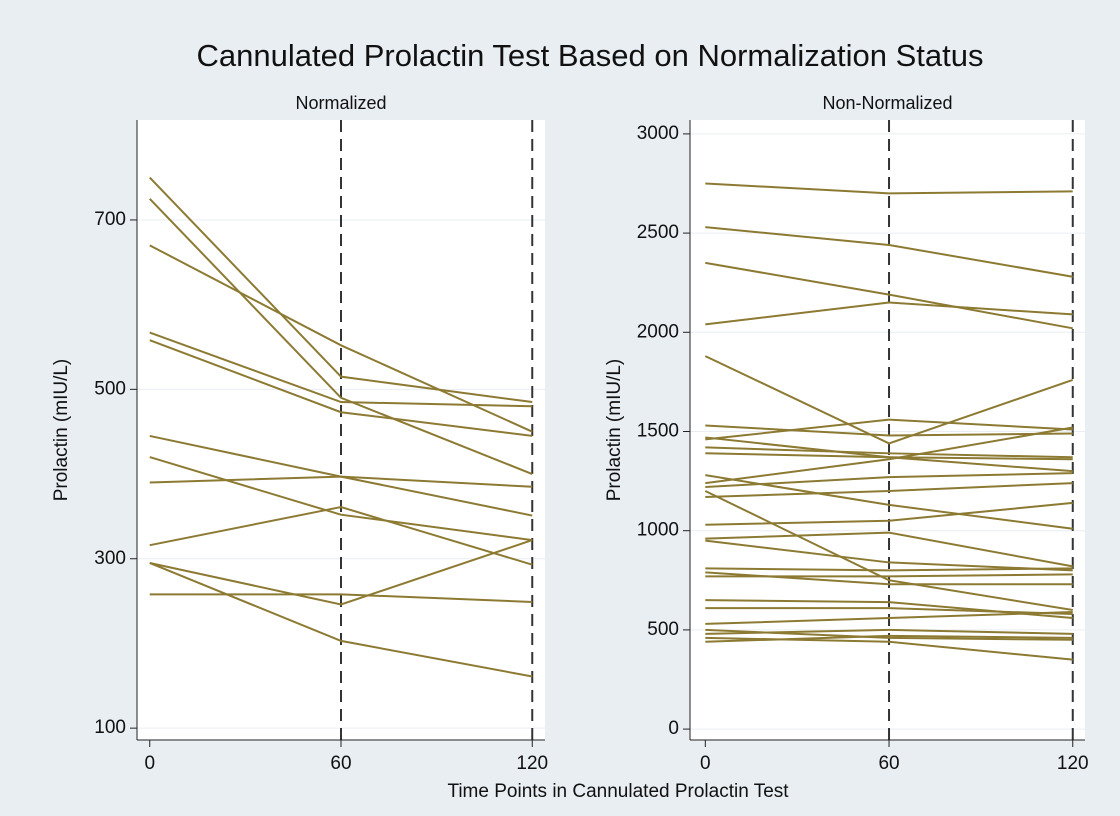 This screenshot has width=1120, height=816. What do you see at coordinates (110, 558) in the screenshot?
I see `y-tick-label: 300` at bounding box center [110, 558].